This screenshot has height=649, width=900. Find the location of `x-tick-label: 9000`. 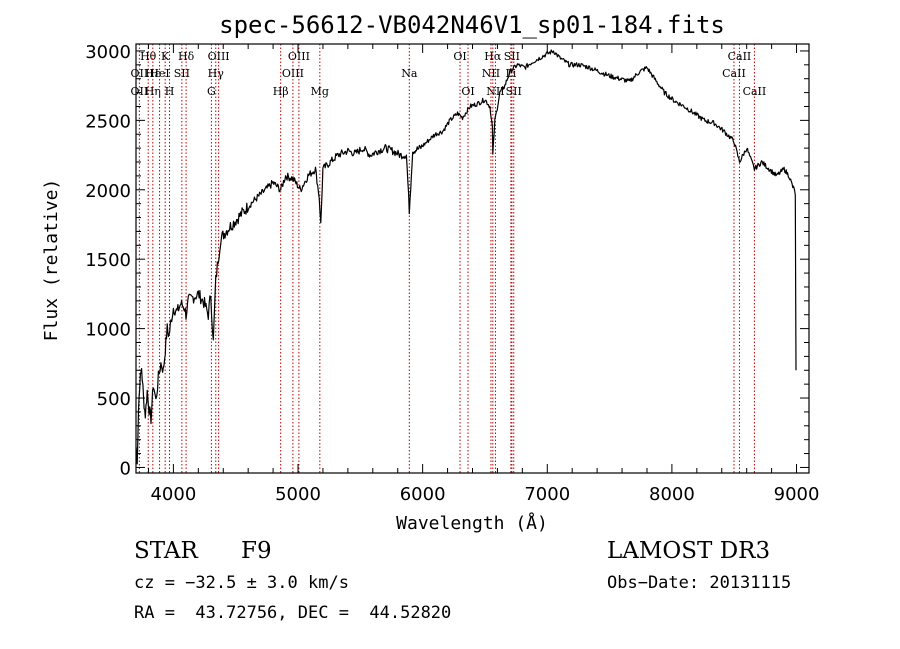

x-tick-label: 9000 is located at coordinates (797, 494).